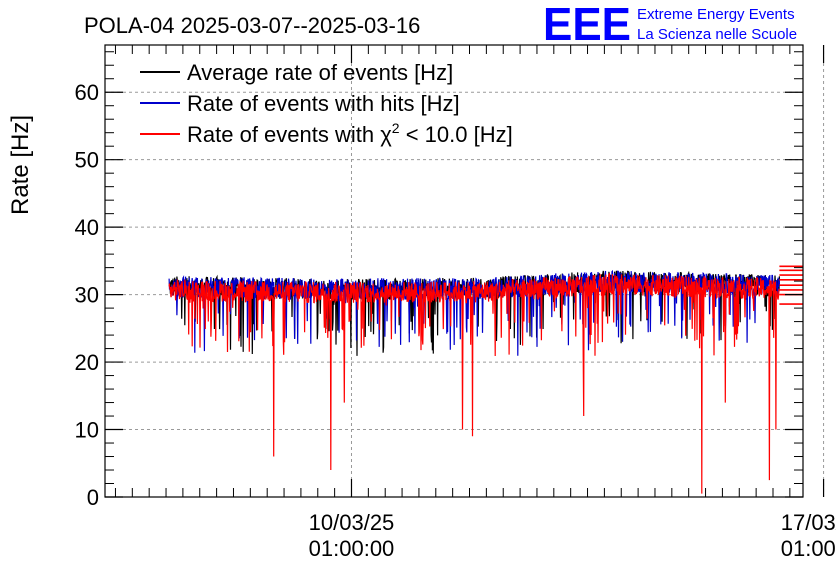 Image resolution: width=836 pixels, height=572 pixels. I want to click on y-tick-label: 50, so click(87, 160).